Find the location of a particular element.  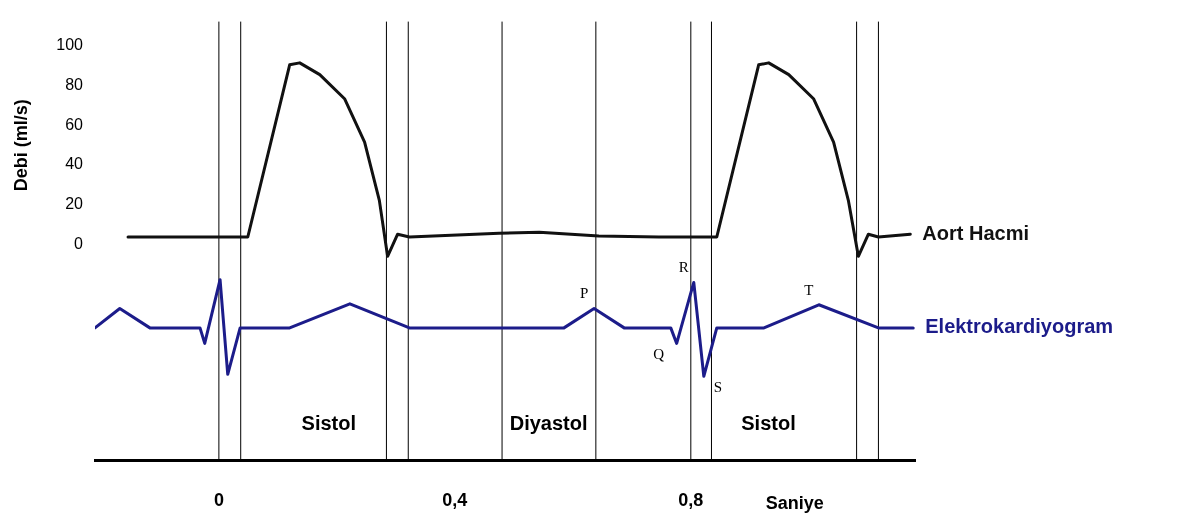

series-label: Elektrokardiyogram is located at coordinates (1019, 326).